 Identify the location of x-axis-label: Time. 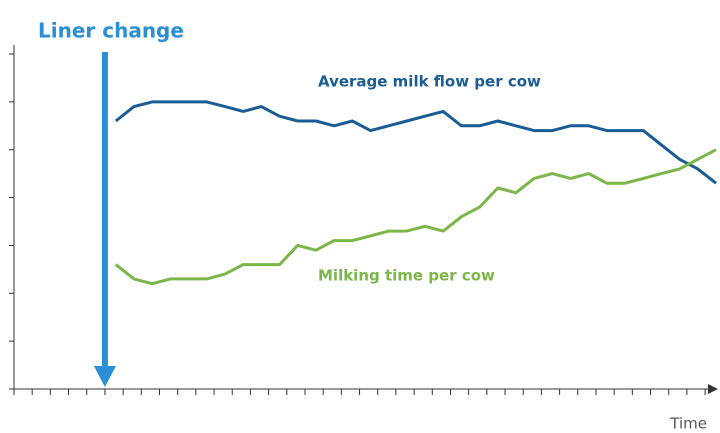
(688, 424).